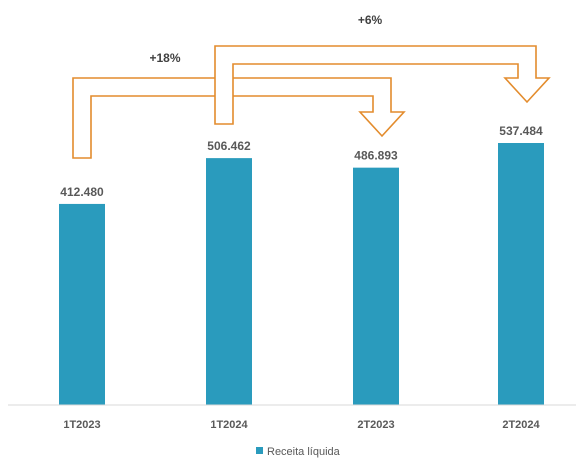 The height and width of the screenshot is (461, 582). I want to click on bar-1T2023, so click(82, 304).